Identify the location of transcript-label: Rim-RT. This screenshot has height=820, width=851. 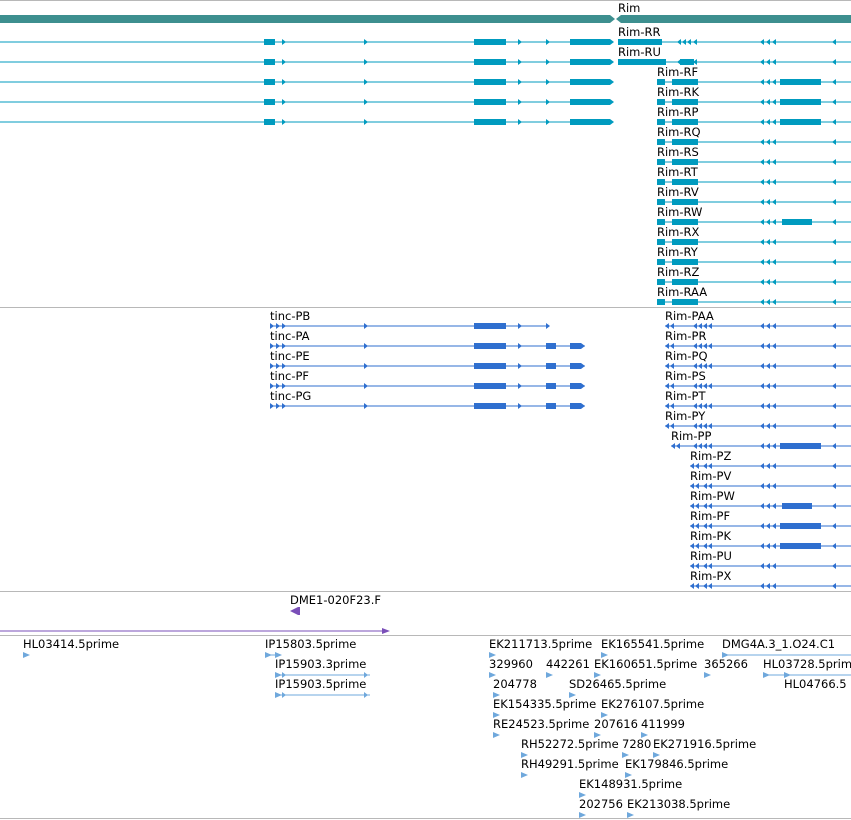
(677, 172).